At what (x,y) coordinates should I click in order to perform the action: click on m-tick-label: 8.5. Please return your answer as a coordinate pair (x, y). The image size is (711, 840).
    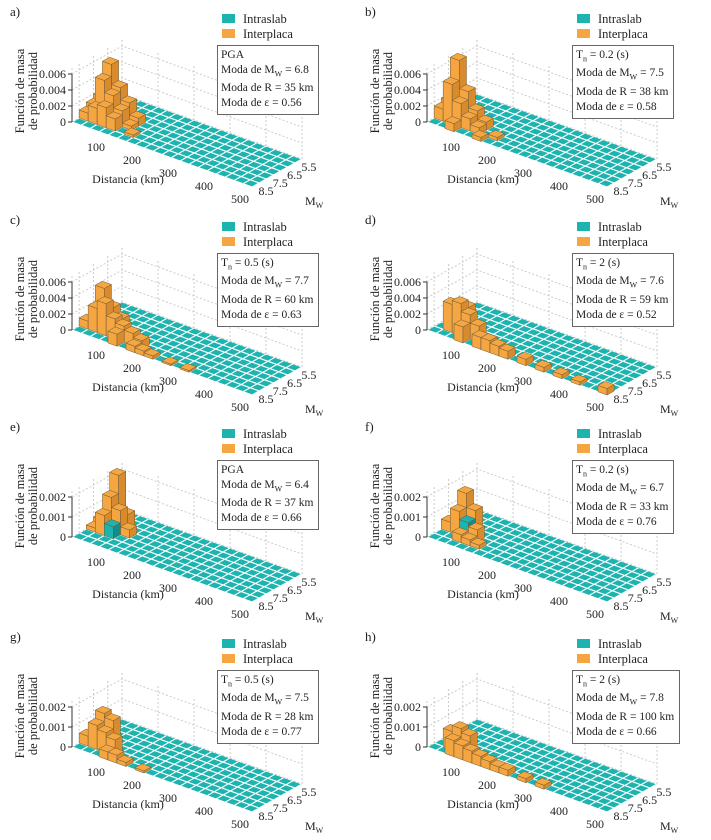
    Looking at the image, I should click on (266, 816).